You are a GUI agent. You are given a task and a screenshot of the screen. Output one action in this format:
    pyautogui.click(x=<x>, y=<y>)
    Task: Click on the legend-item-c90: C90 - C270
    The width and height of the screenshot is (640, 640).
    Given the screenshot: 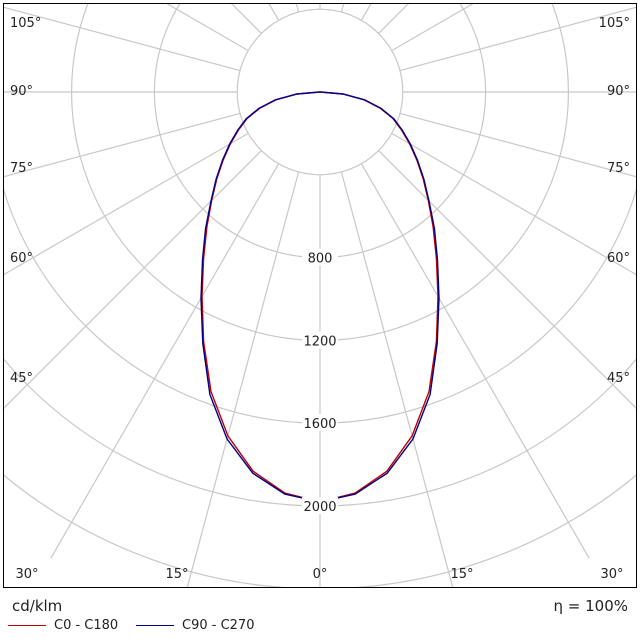 What is the action you would take?
    pyautogui.click(x=195, y=625)
    